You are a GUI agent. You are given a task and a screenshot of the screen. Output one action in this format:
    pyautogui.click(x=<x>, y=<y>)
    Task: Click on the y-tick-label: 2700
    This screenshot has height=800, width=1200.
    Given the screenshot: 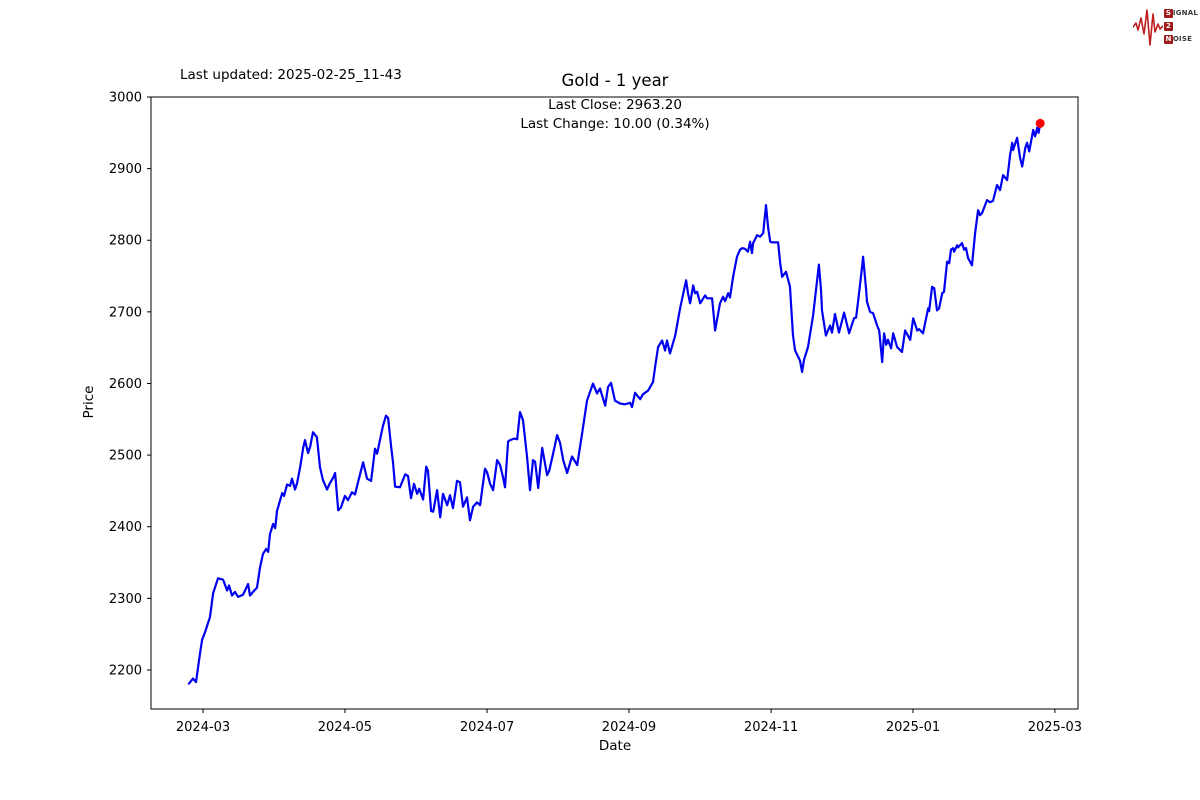 What is the action you would take?
    pyautogui.click(x=125, y=312)
    